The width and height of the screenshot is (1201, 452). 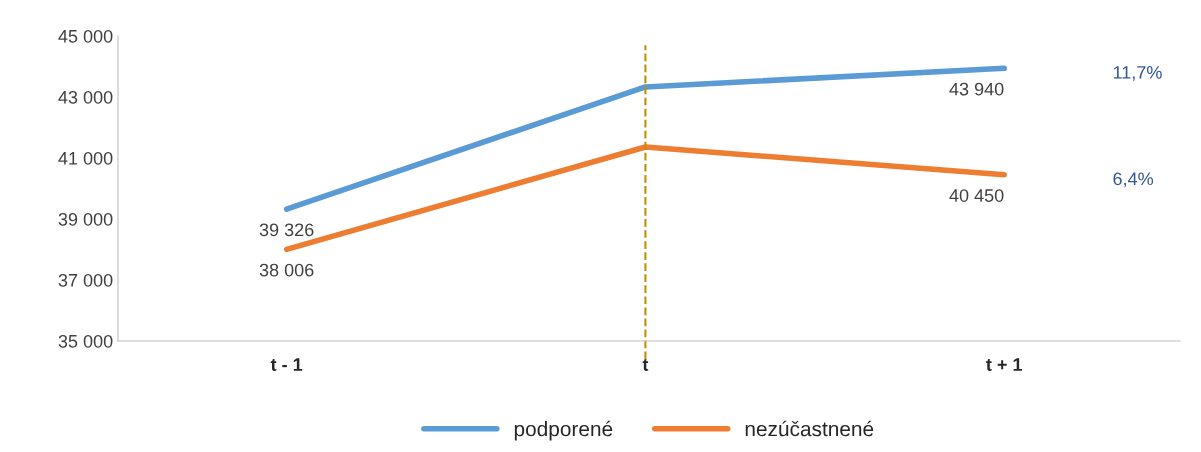 I want to click on annotation: 11,7%, so click(x=1137, y=73).